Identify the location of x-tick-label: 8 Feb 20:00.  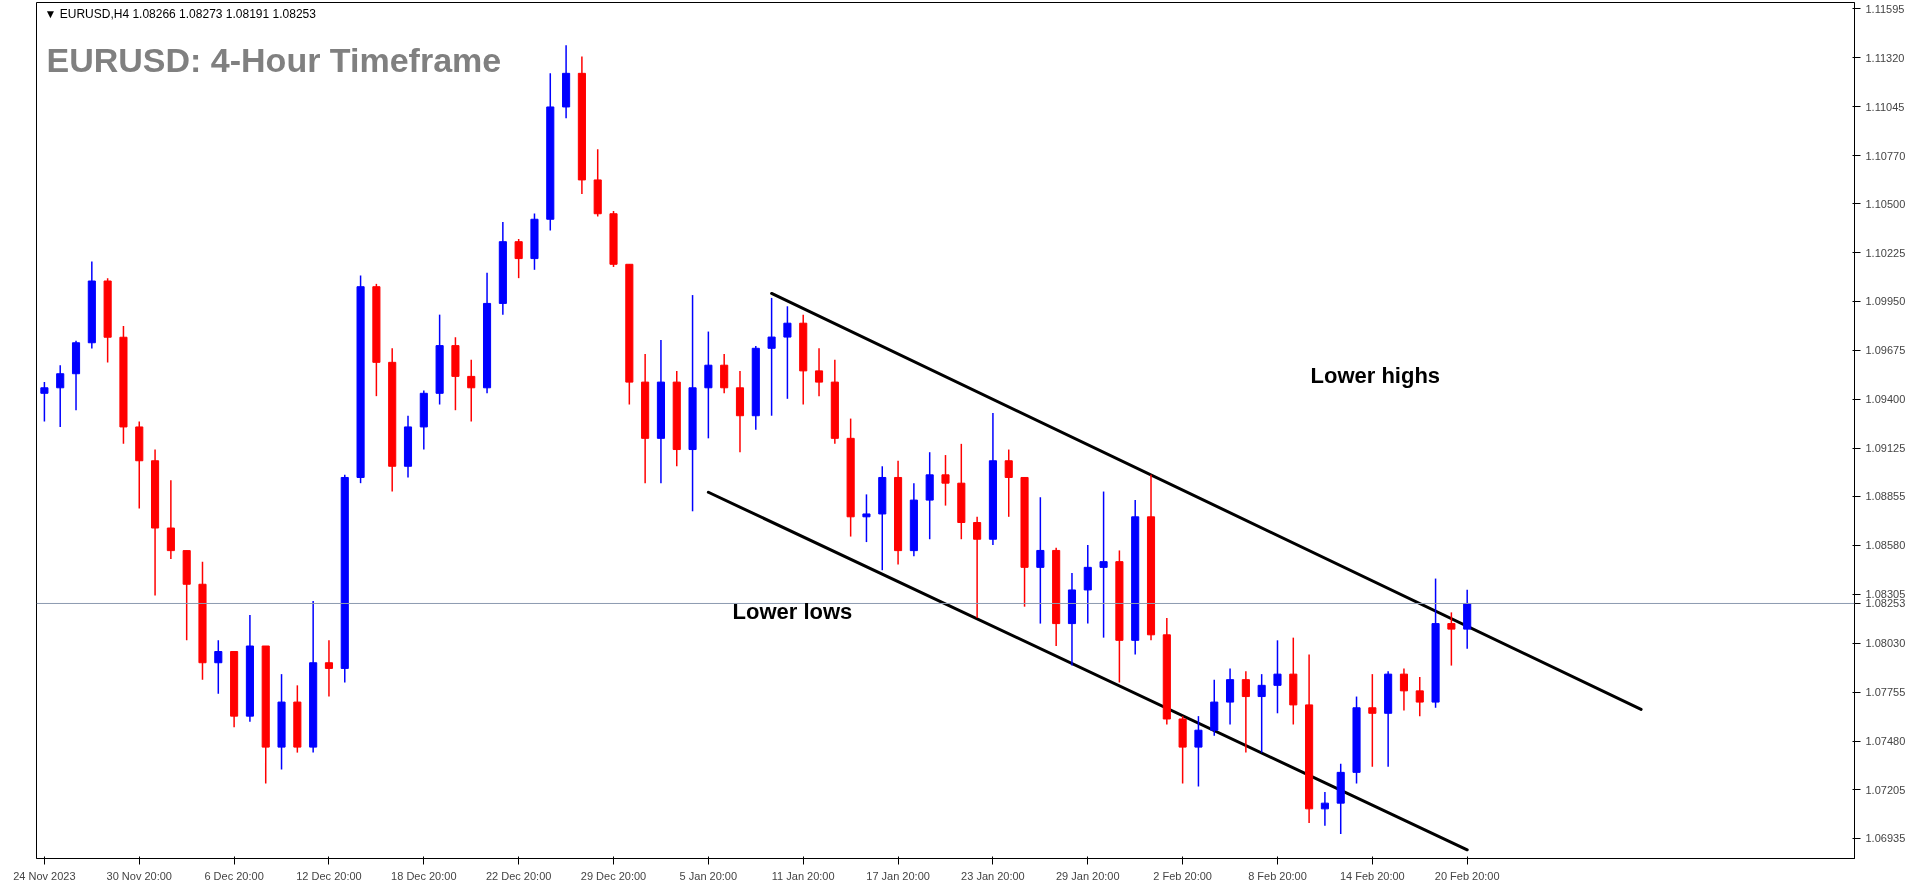
(1277, 875).